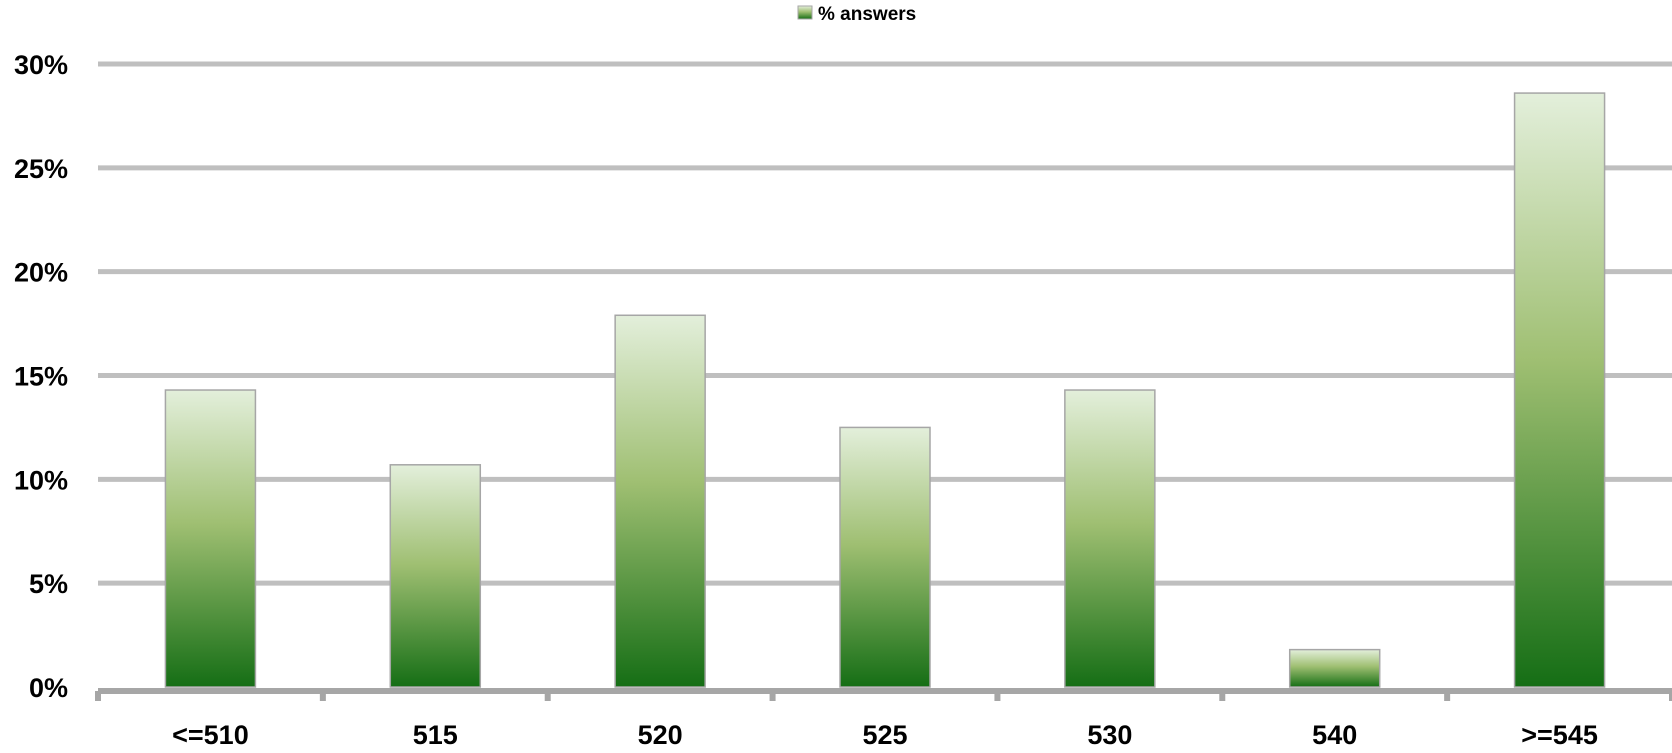 This screenshot has width=1672, height=753. I want to click on legend: % answers, so click(856, 14).